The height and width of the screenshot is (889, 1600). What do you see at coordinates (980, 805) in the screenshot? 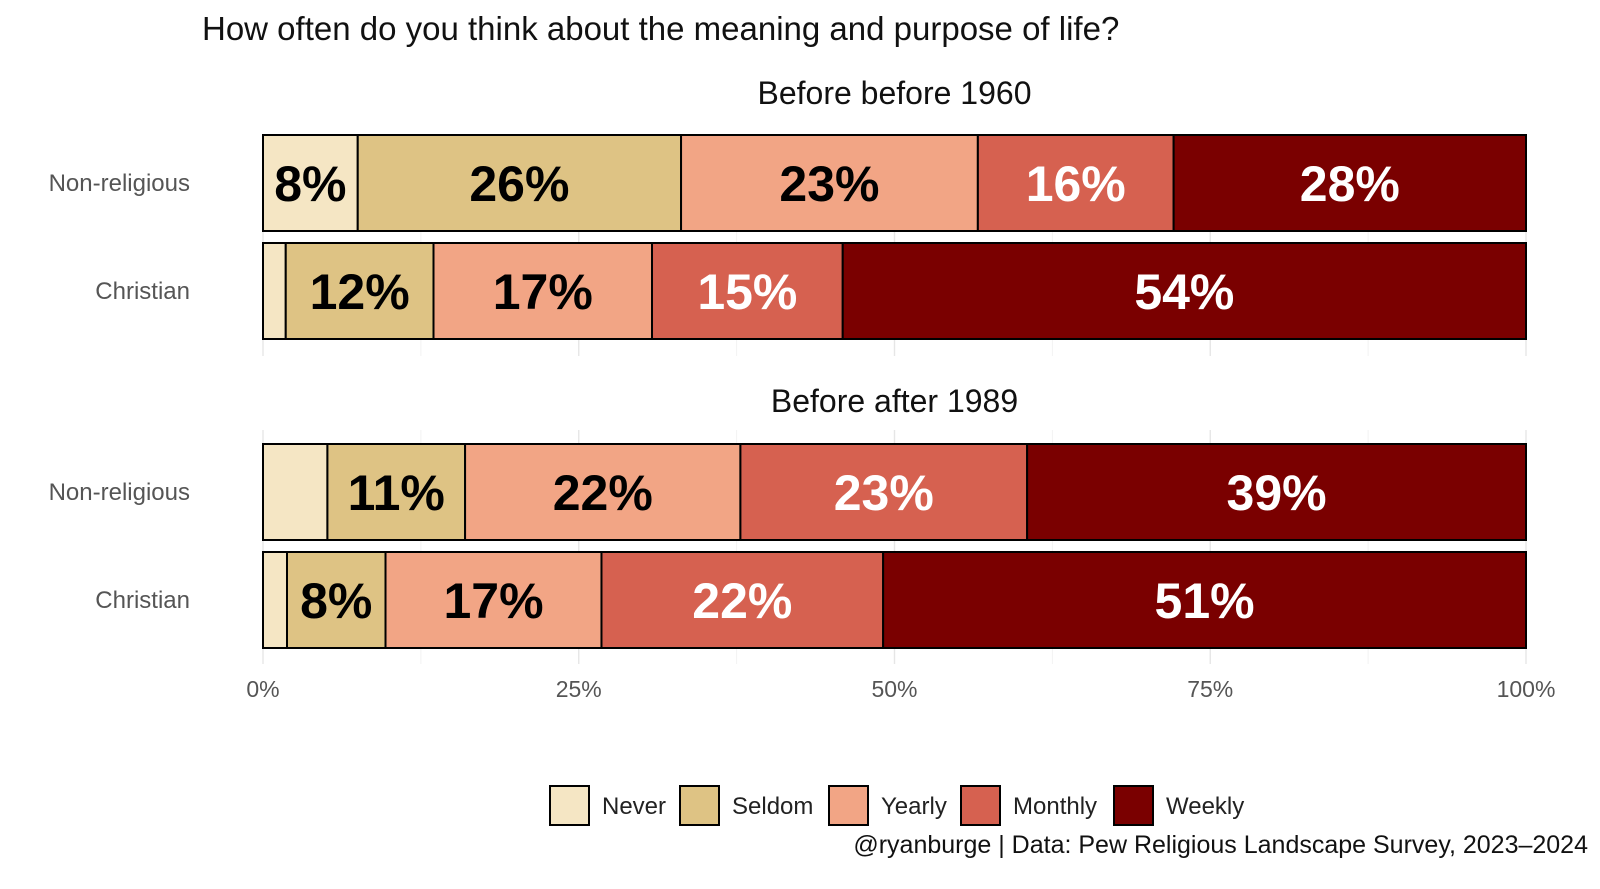
I see `legend-swatch-monthly` at bounding box center [980, 805].